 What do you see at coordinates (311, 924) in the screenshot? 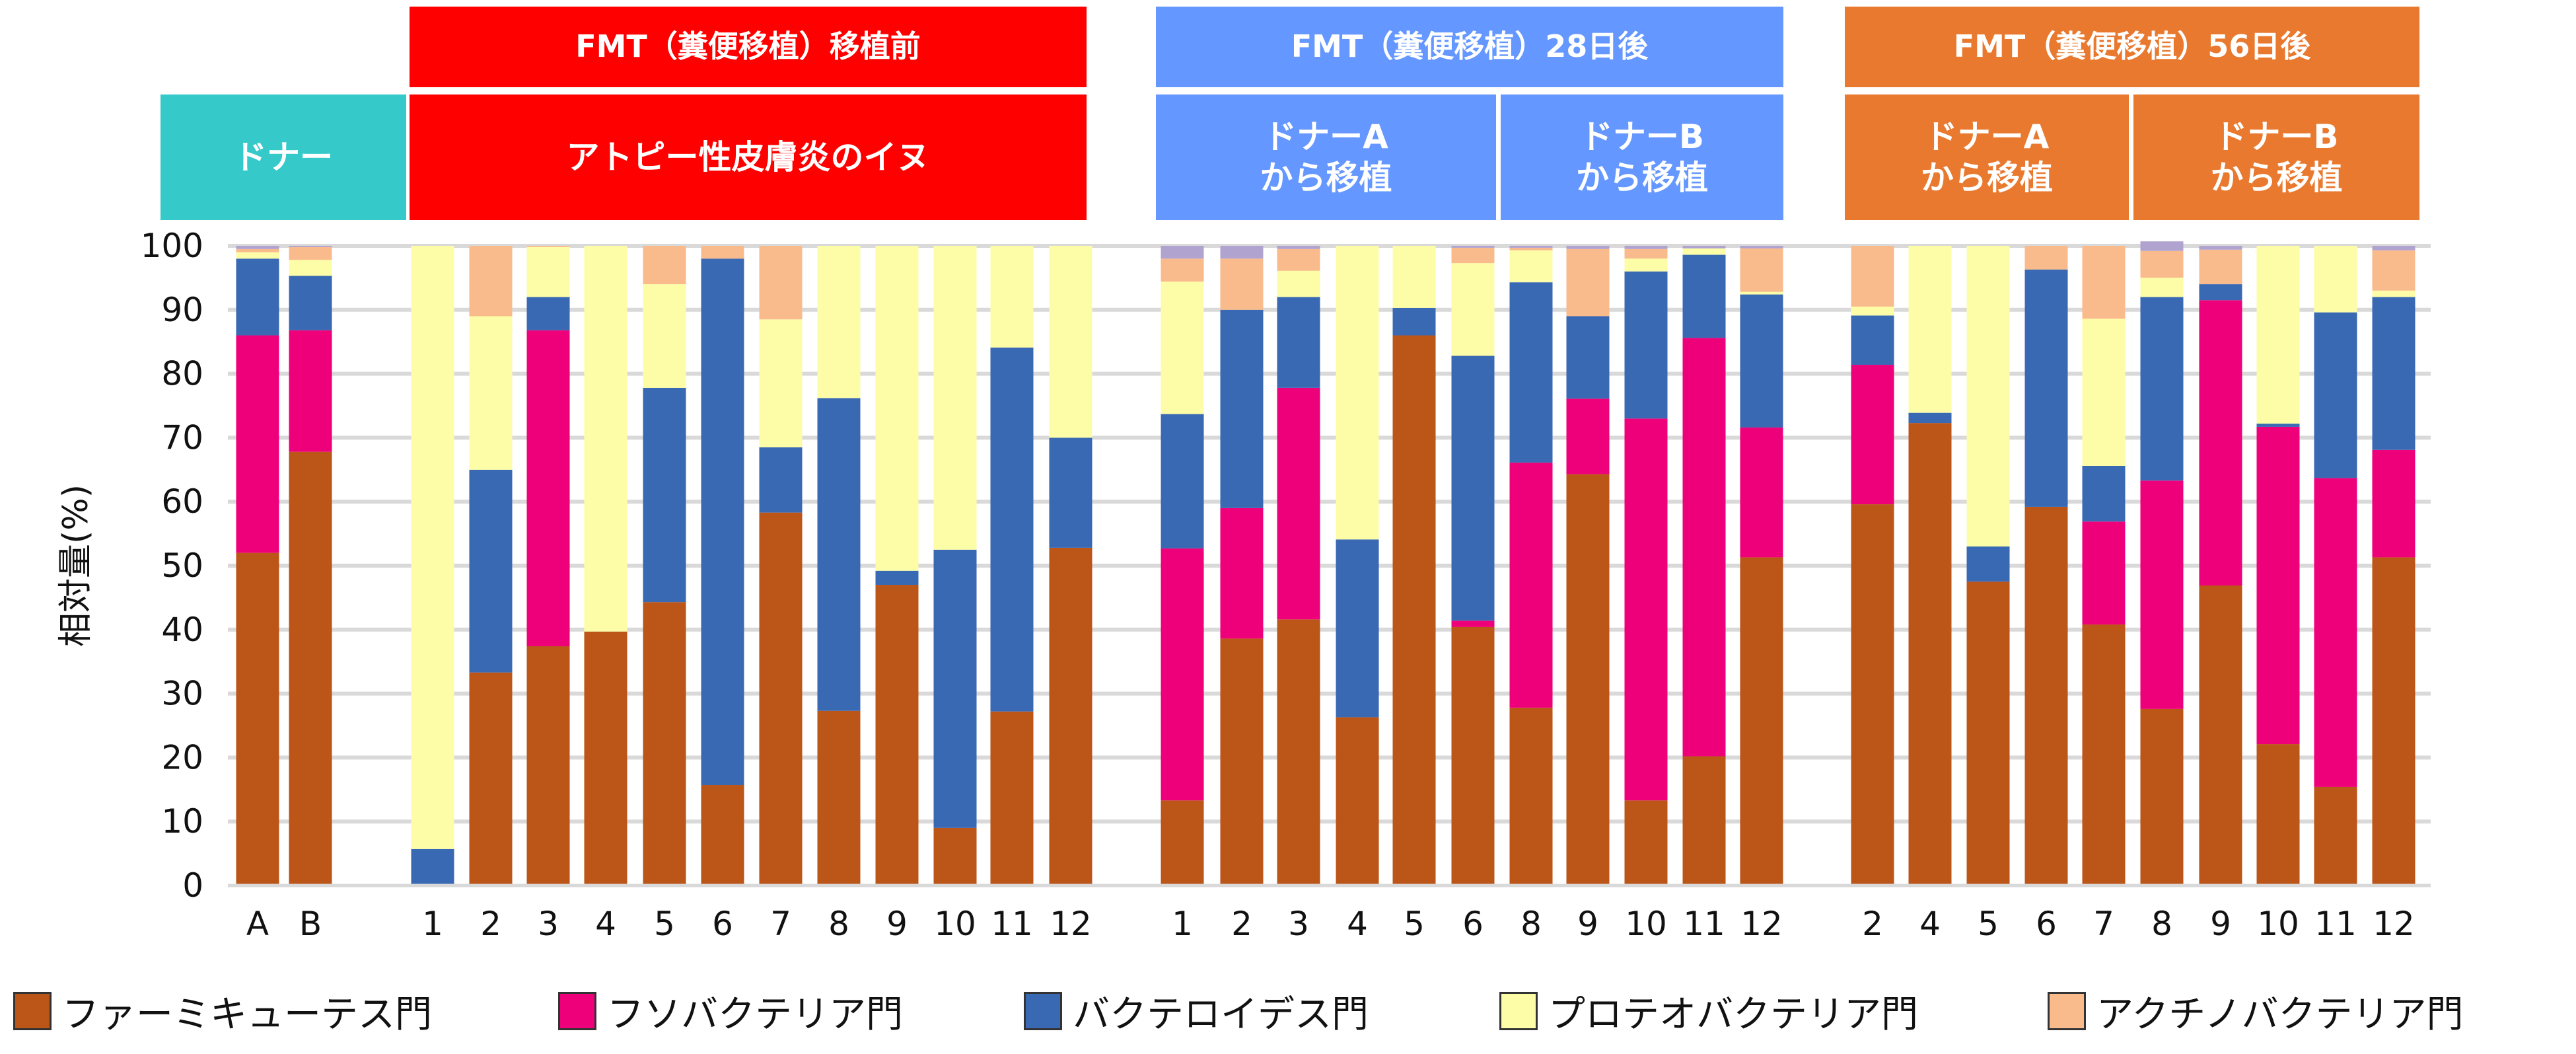
I see `x-tick-label: B` at bounding box center [311, 924].